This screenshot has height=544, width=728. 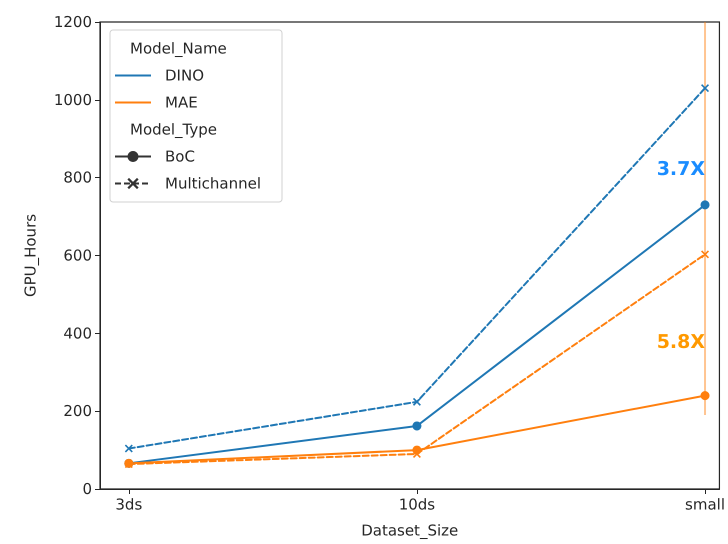 What do you see at coordinates (173, 129) in the screenshot?
I see `text: Model_Type` at bounding box center [173, 129].